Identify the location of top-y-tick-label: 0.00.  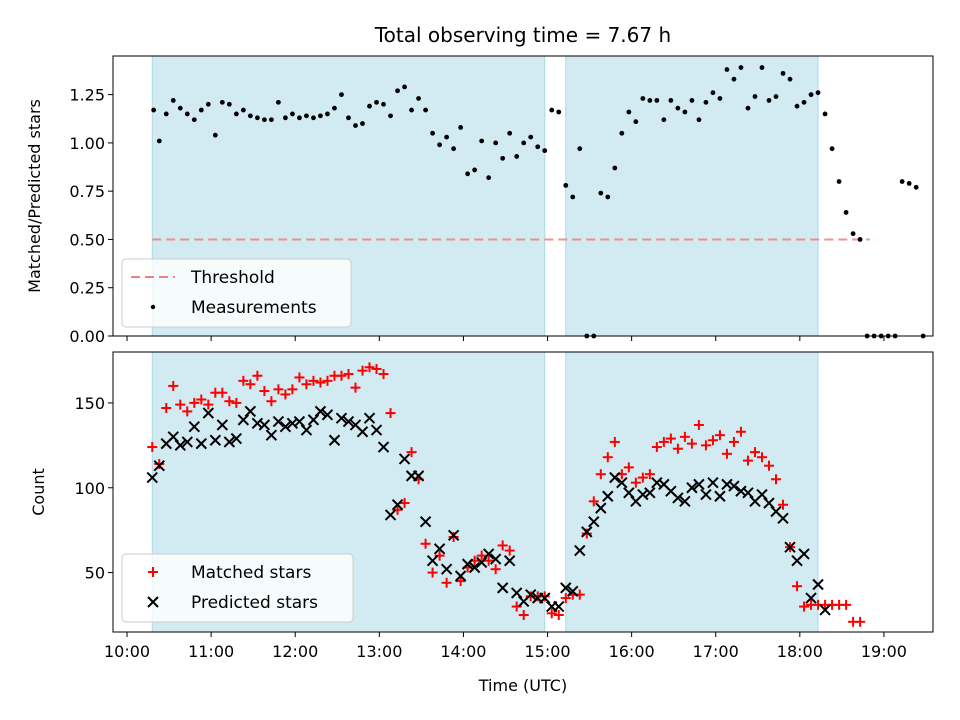
(87, 336).